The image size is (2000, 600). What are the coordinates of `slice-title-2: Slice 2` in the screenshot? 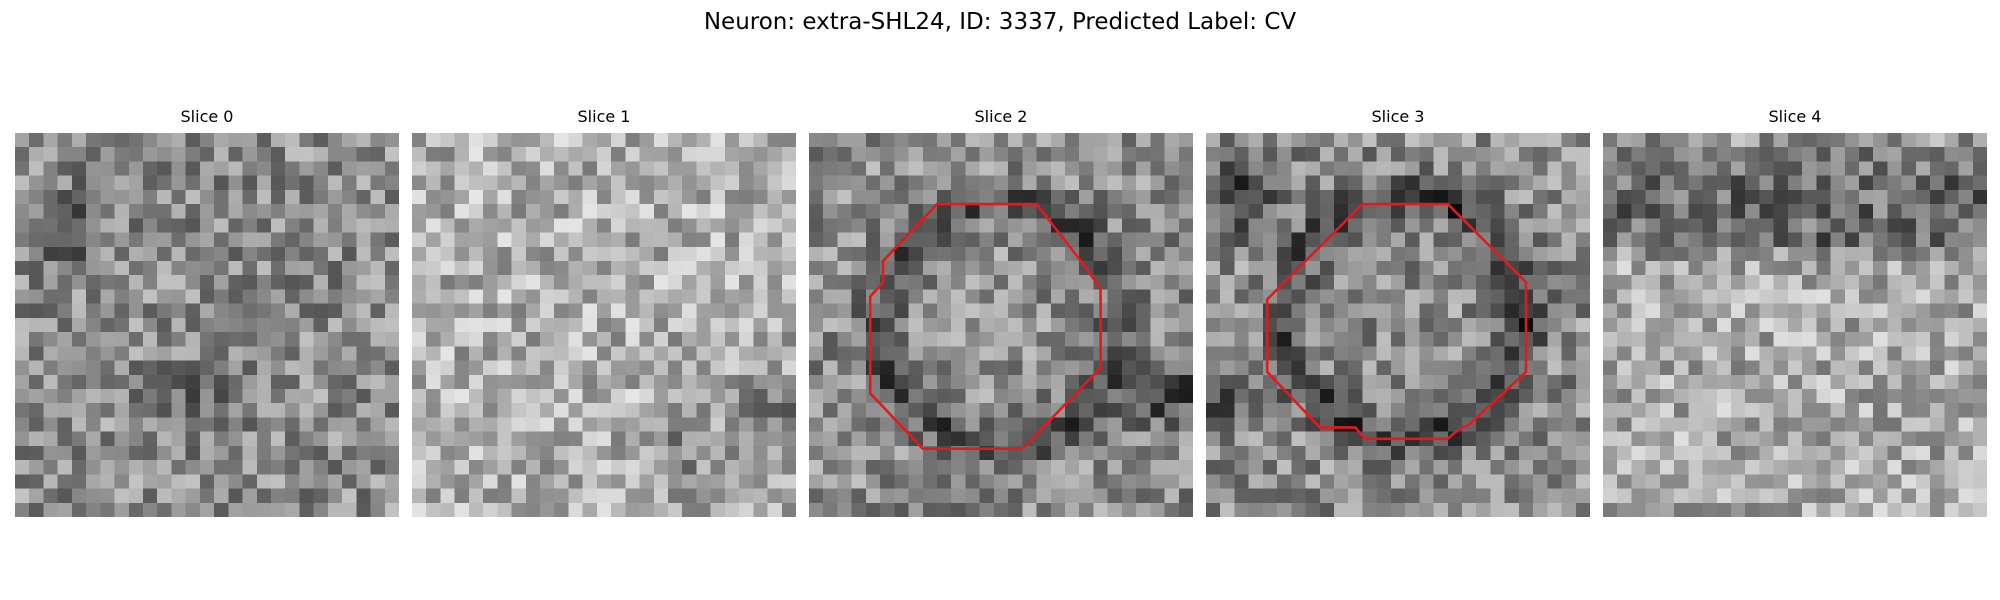 It's located at (1001, 116).